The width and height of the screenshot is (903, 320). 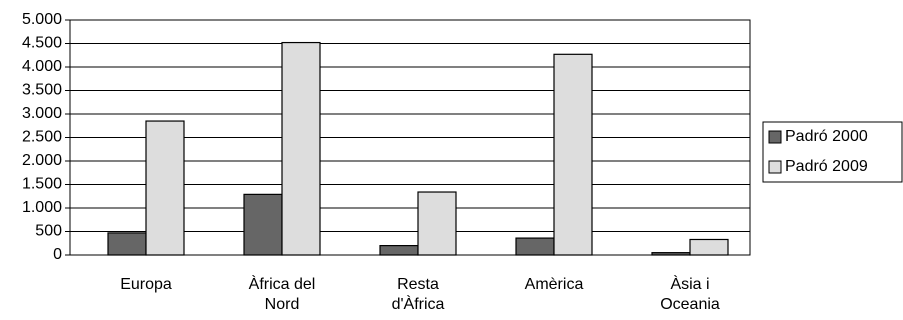 What do you see at coordinates (42, 160) in the screenshot?
I see `y-tick-label: 2.000` at bounding box center [42, 160].